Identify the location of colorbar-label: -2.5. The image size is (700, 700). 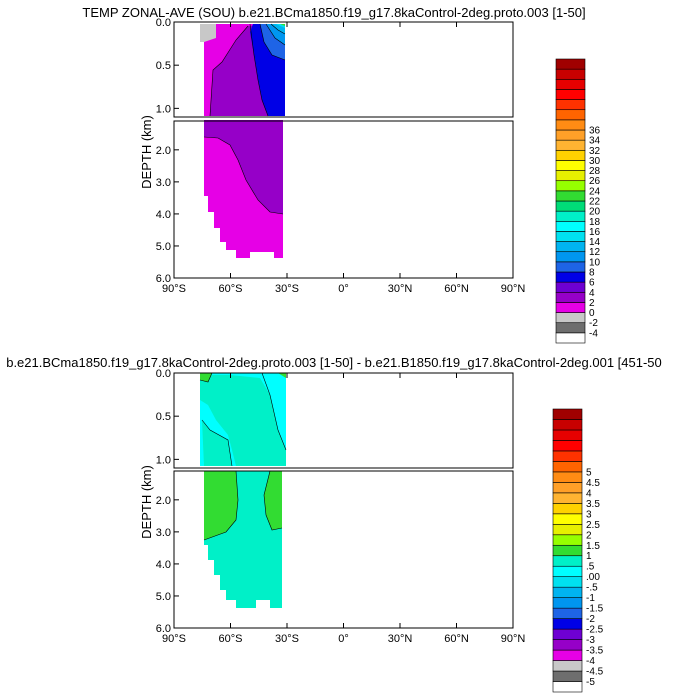
(595, 630).